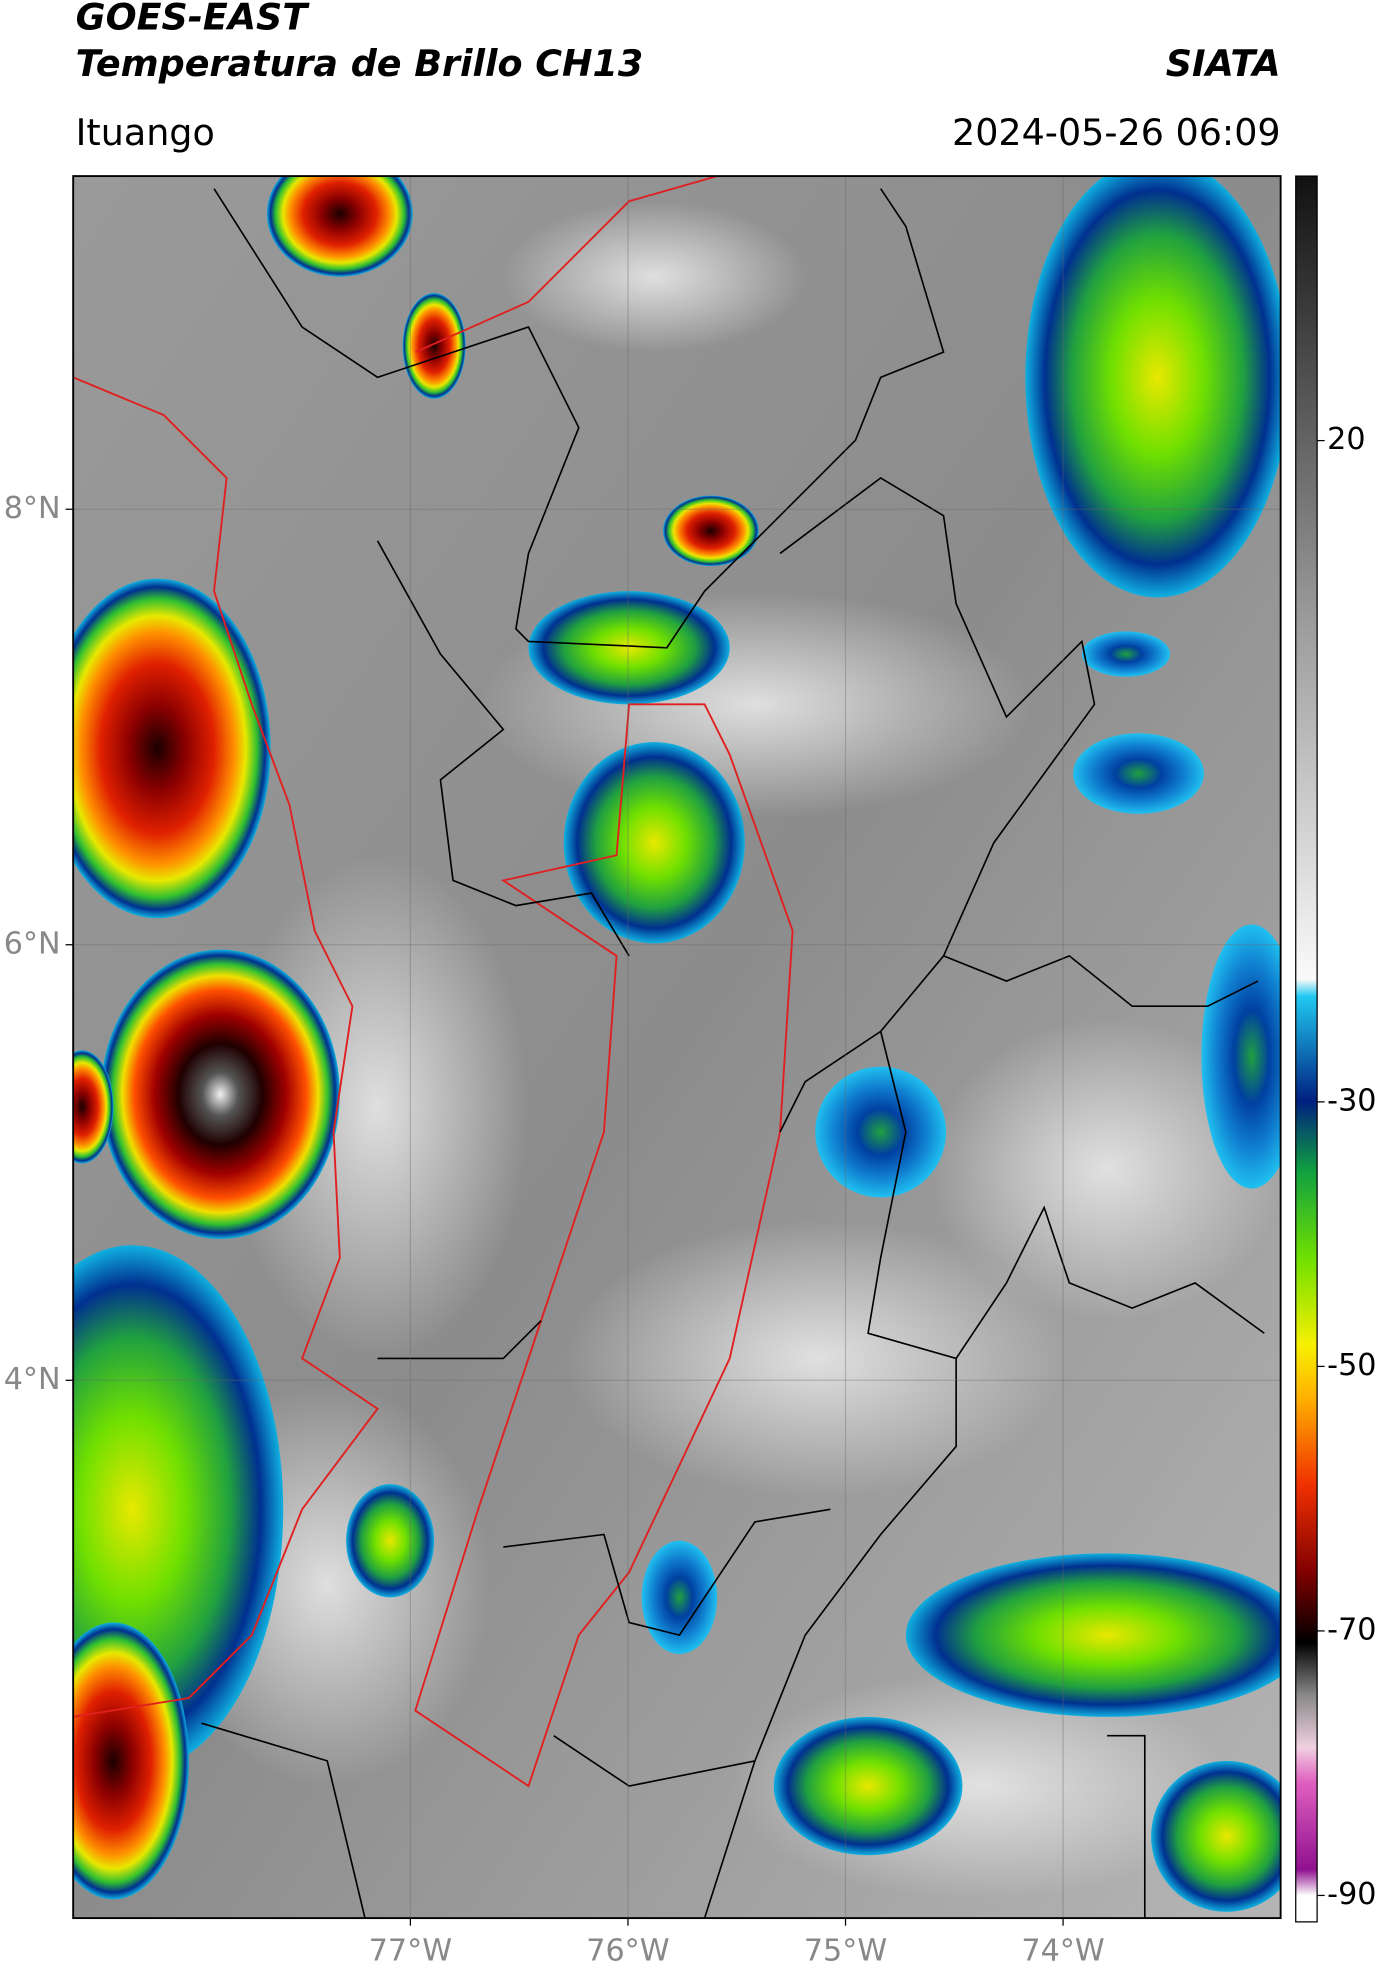 The height and width of the screenshot is (1985, 1384). I want to click on y-tick-label: 8°N, so click(32, 508).